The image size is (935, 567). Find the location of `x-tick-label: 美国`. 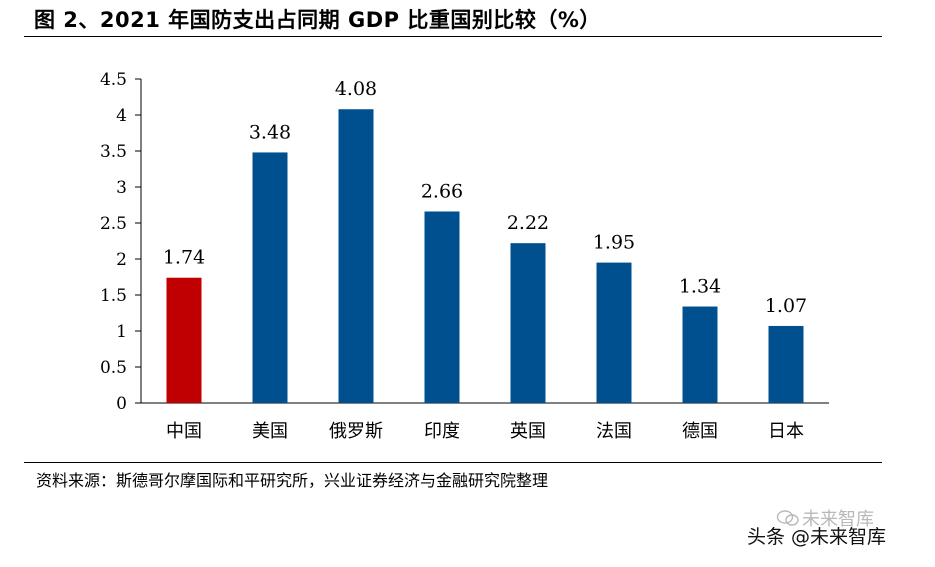

x-tick-label: 美国 is located at coordinates (270, 431).